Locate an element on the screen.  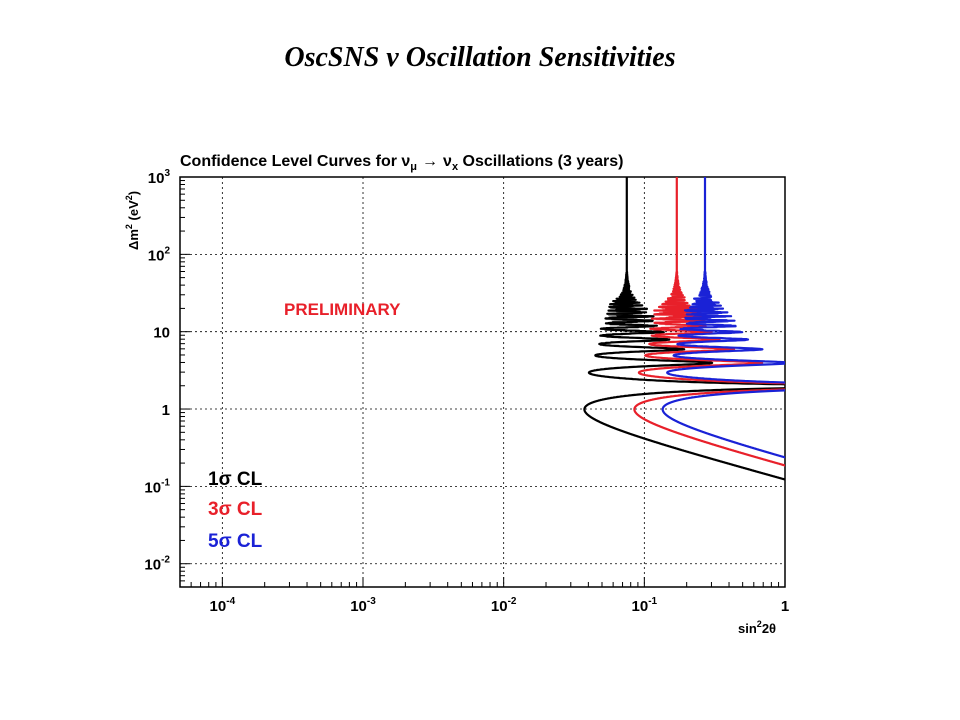
y-tick-label: 10⁻² is located at coordinates (157, 564).